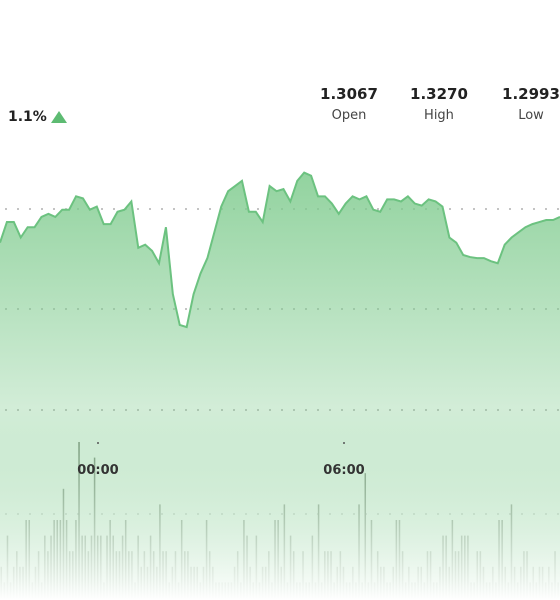 The image size is (560, 600). What do you see at coordinates (349, 115) in the screenshot?
I see `open-label: Open` at bounding box center [349, 115].